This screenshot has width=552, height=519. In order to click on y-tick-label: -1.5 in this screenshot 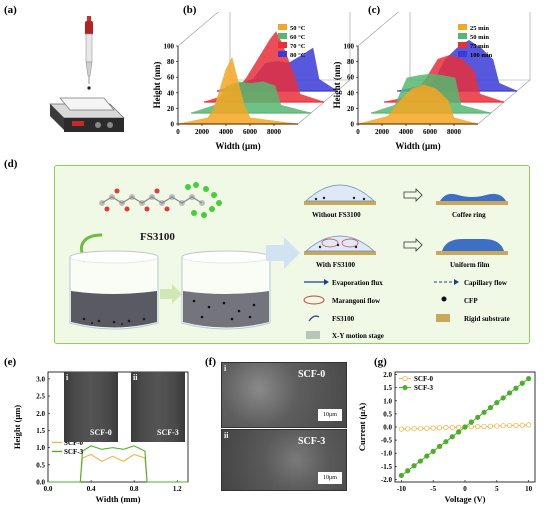, I will do `click(387, 467)`.